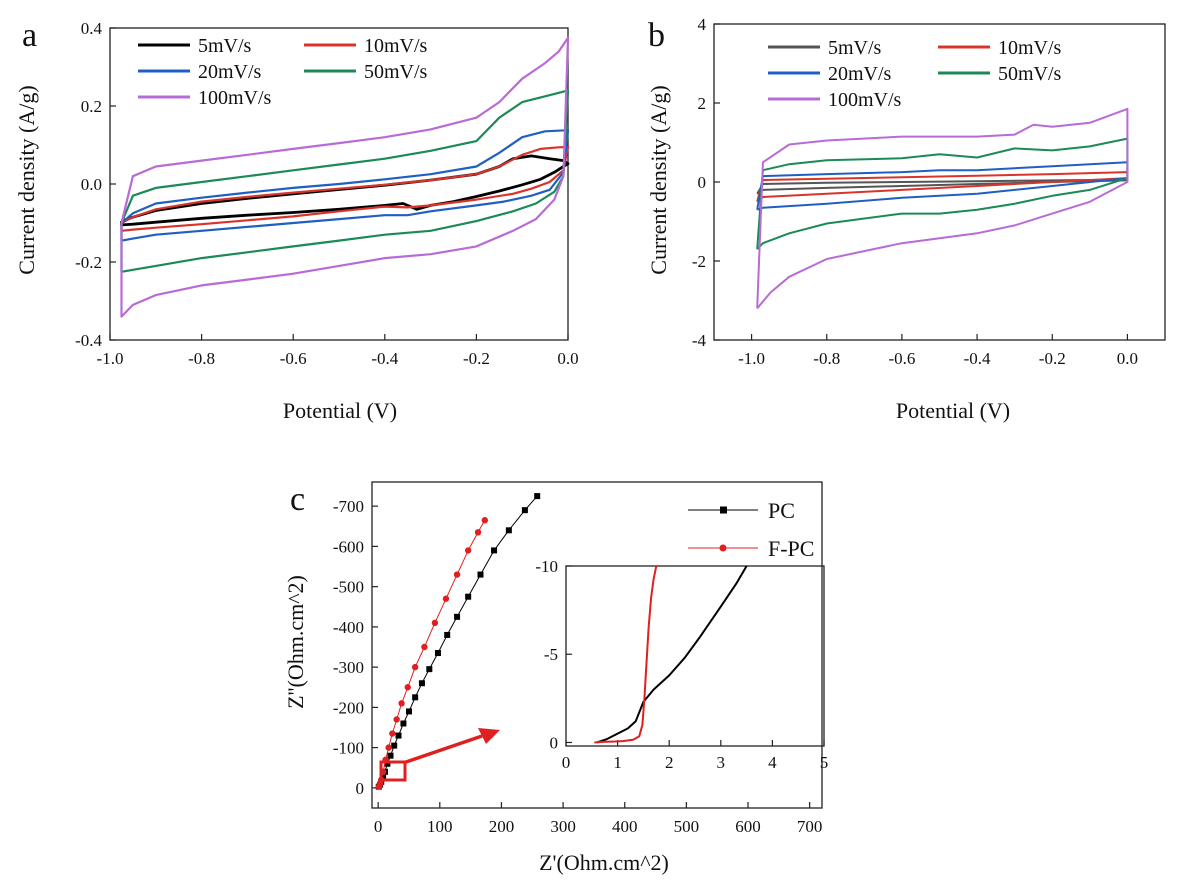 Image resolution: width=1200 pixels, height=883 pixels. Describe the element at coordinates (348, 587) in the screenshot. I see `c-ytick-label: -500` at that location.